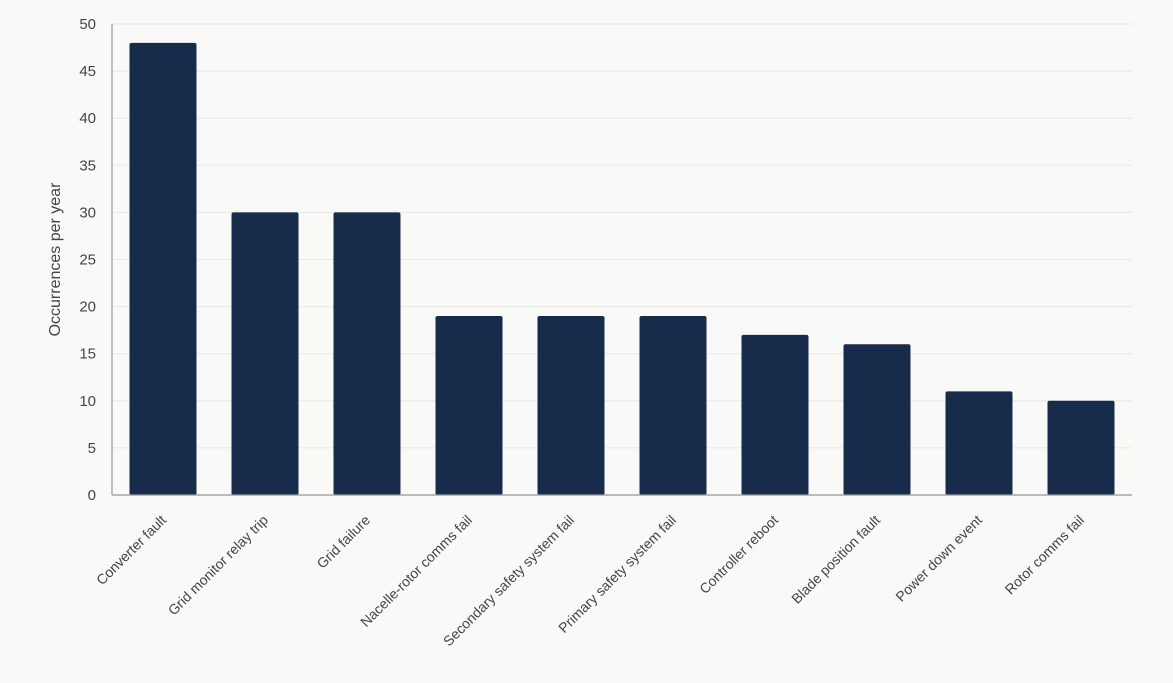 This screenshot has width=1173, height=683. Describe the element at coordinates (835, 559) in the screenshot. I see `x-tick-label: Blade position fault` at that location.